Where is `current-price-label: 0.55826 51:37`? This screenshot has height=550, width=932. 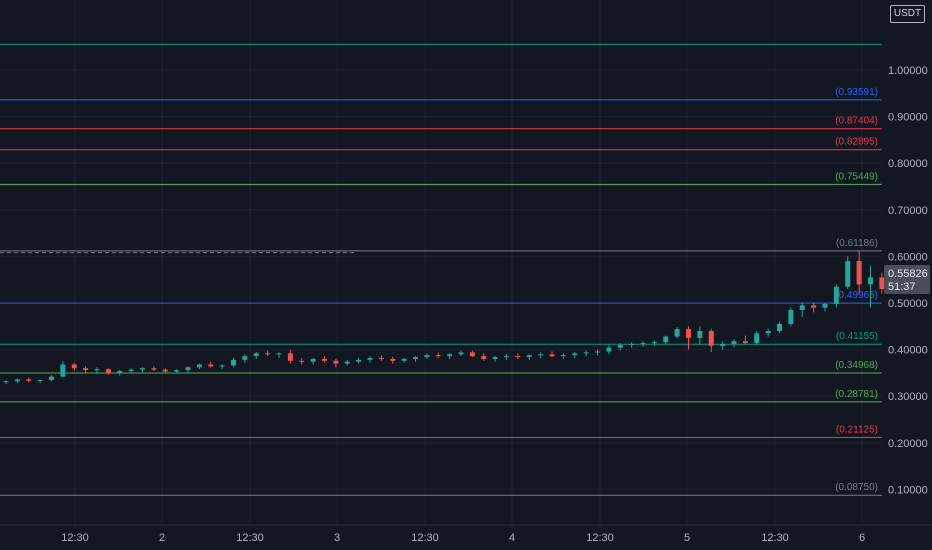 current-price-label: 0.55826 51:37 is located at coordinates (907, 279).